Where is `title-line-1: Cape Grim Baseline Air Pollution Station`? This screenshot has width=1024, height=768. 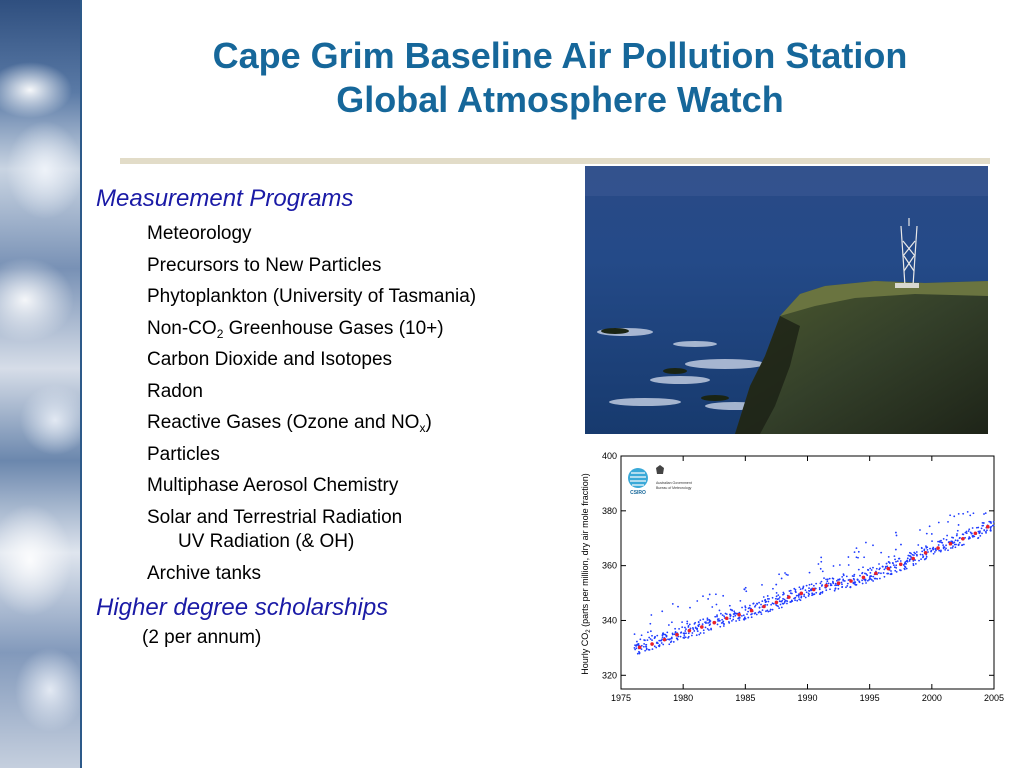
title-line-1: Cape Grim Baseline Air Pollution Station is located at coordinates (560, 55).